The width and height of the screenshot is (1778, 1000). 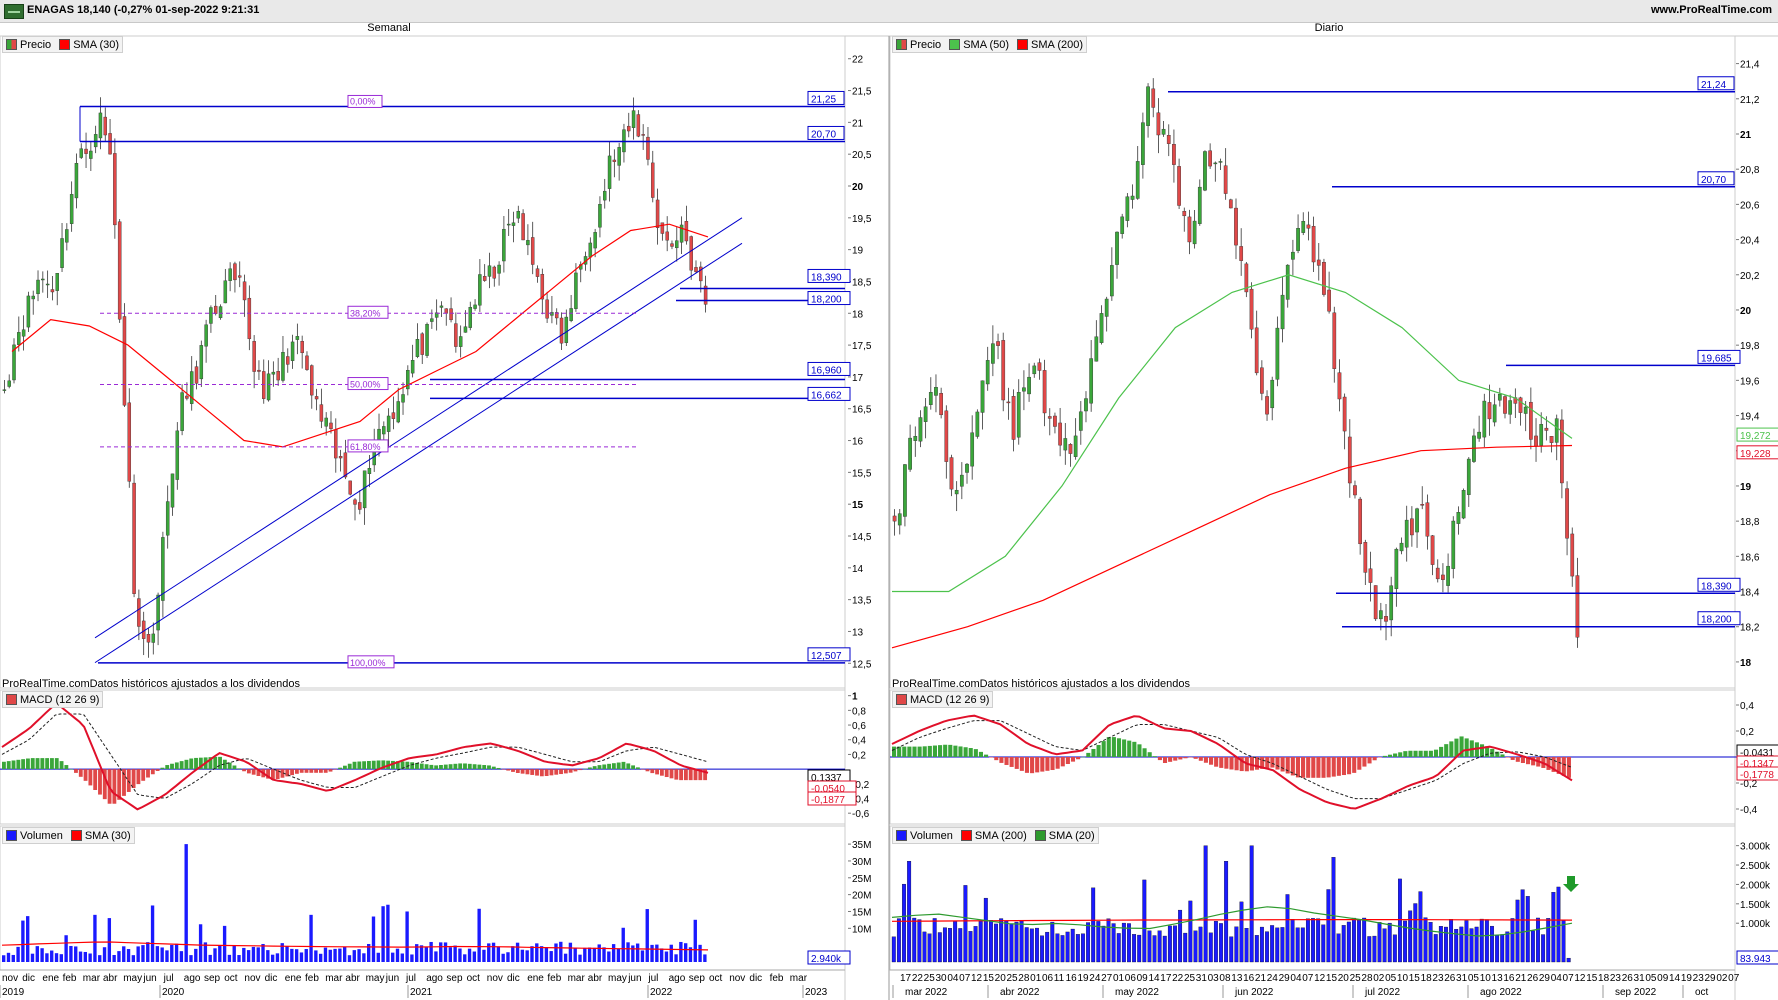 What do you see at coordinates (1636, 992) in the screenshot?
I see `daily-x-month: sep 2022` at bounding box center [1636, 992].